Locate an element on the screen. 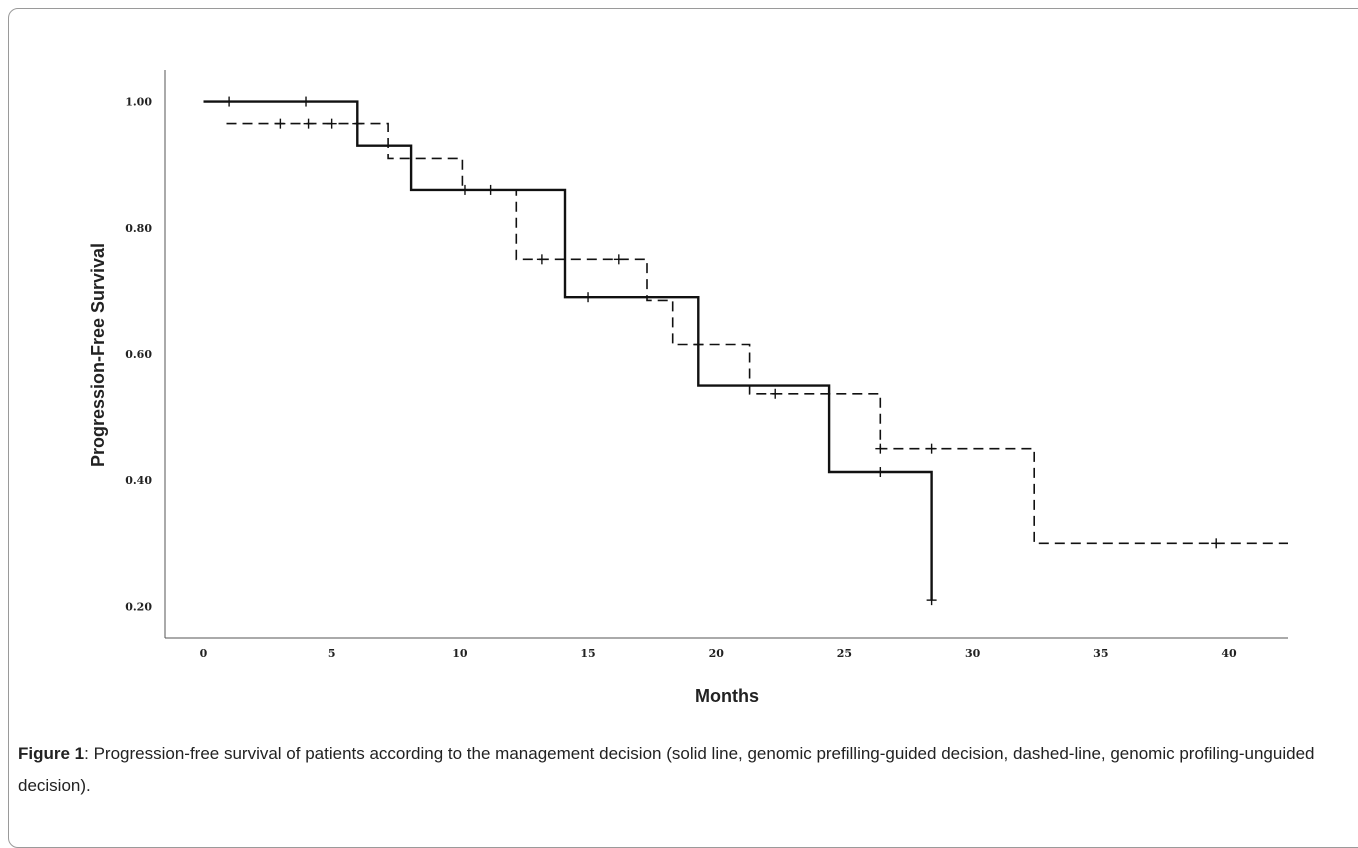 The image size is (1358, 848). y-tick-label: 0.40 is located at coordinates (138, 480).